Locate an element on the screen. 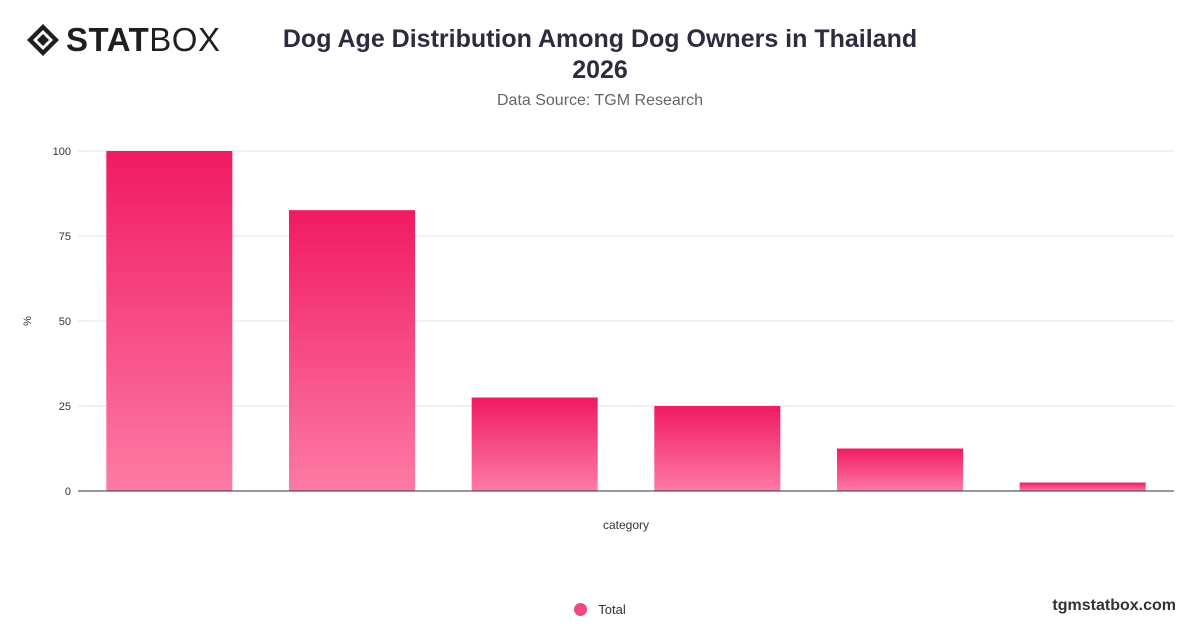  legend-swatch is located at coordinates (581, 609).